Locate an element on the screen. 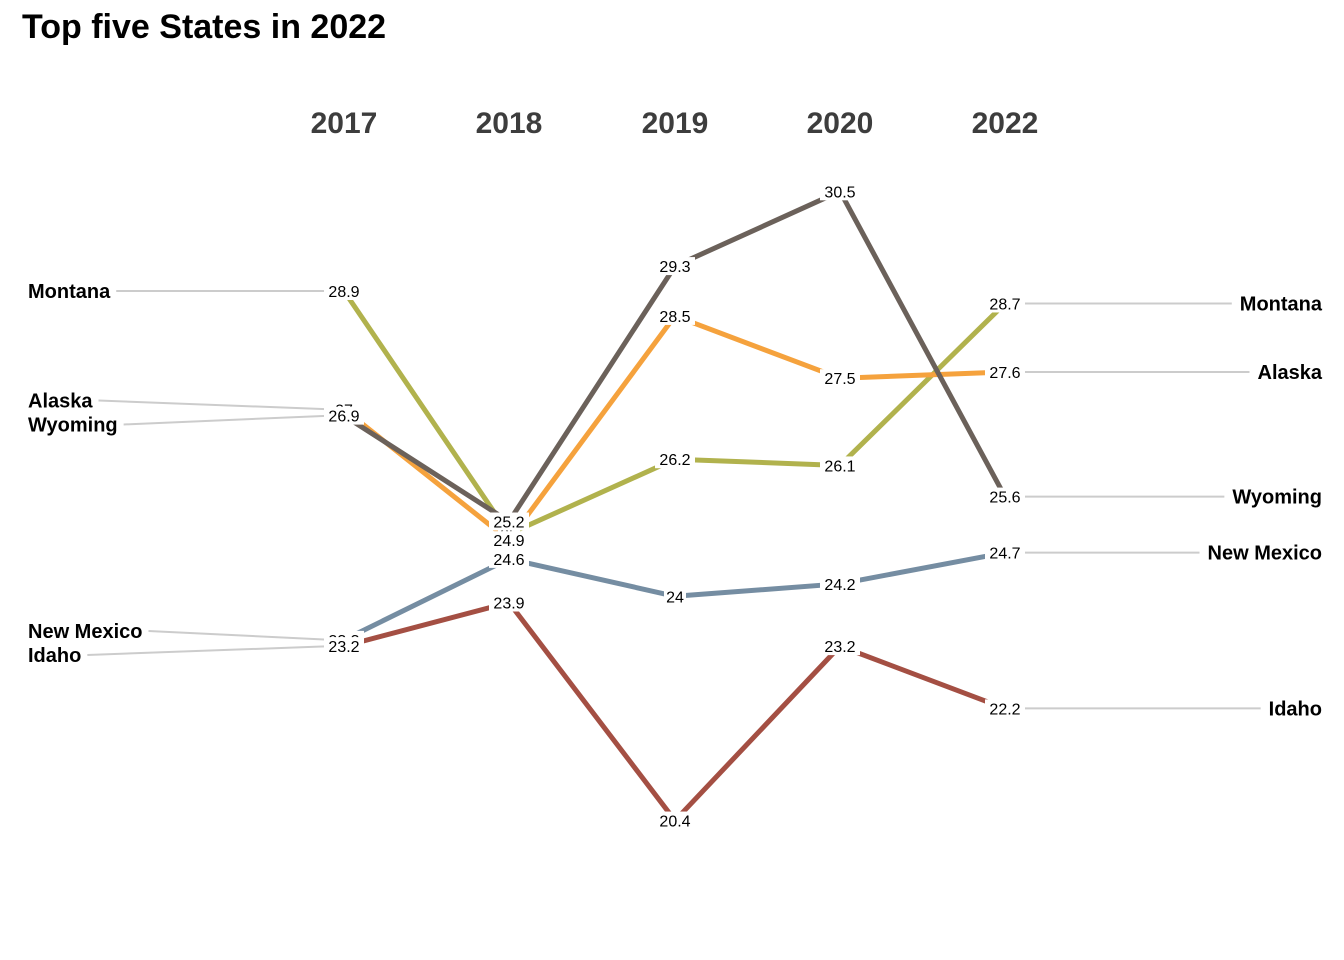  value-label-bg-new-mexico-2019 is located at coordinates (675, 596).